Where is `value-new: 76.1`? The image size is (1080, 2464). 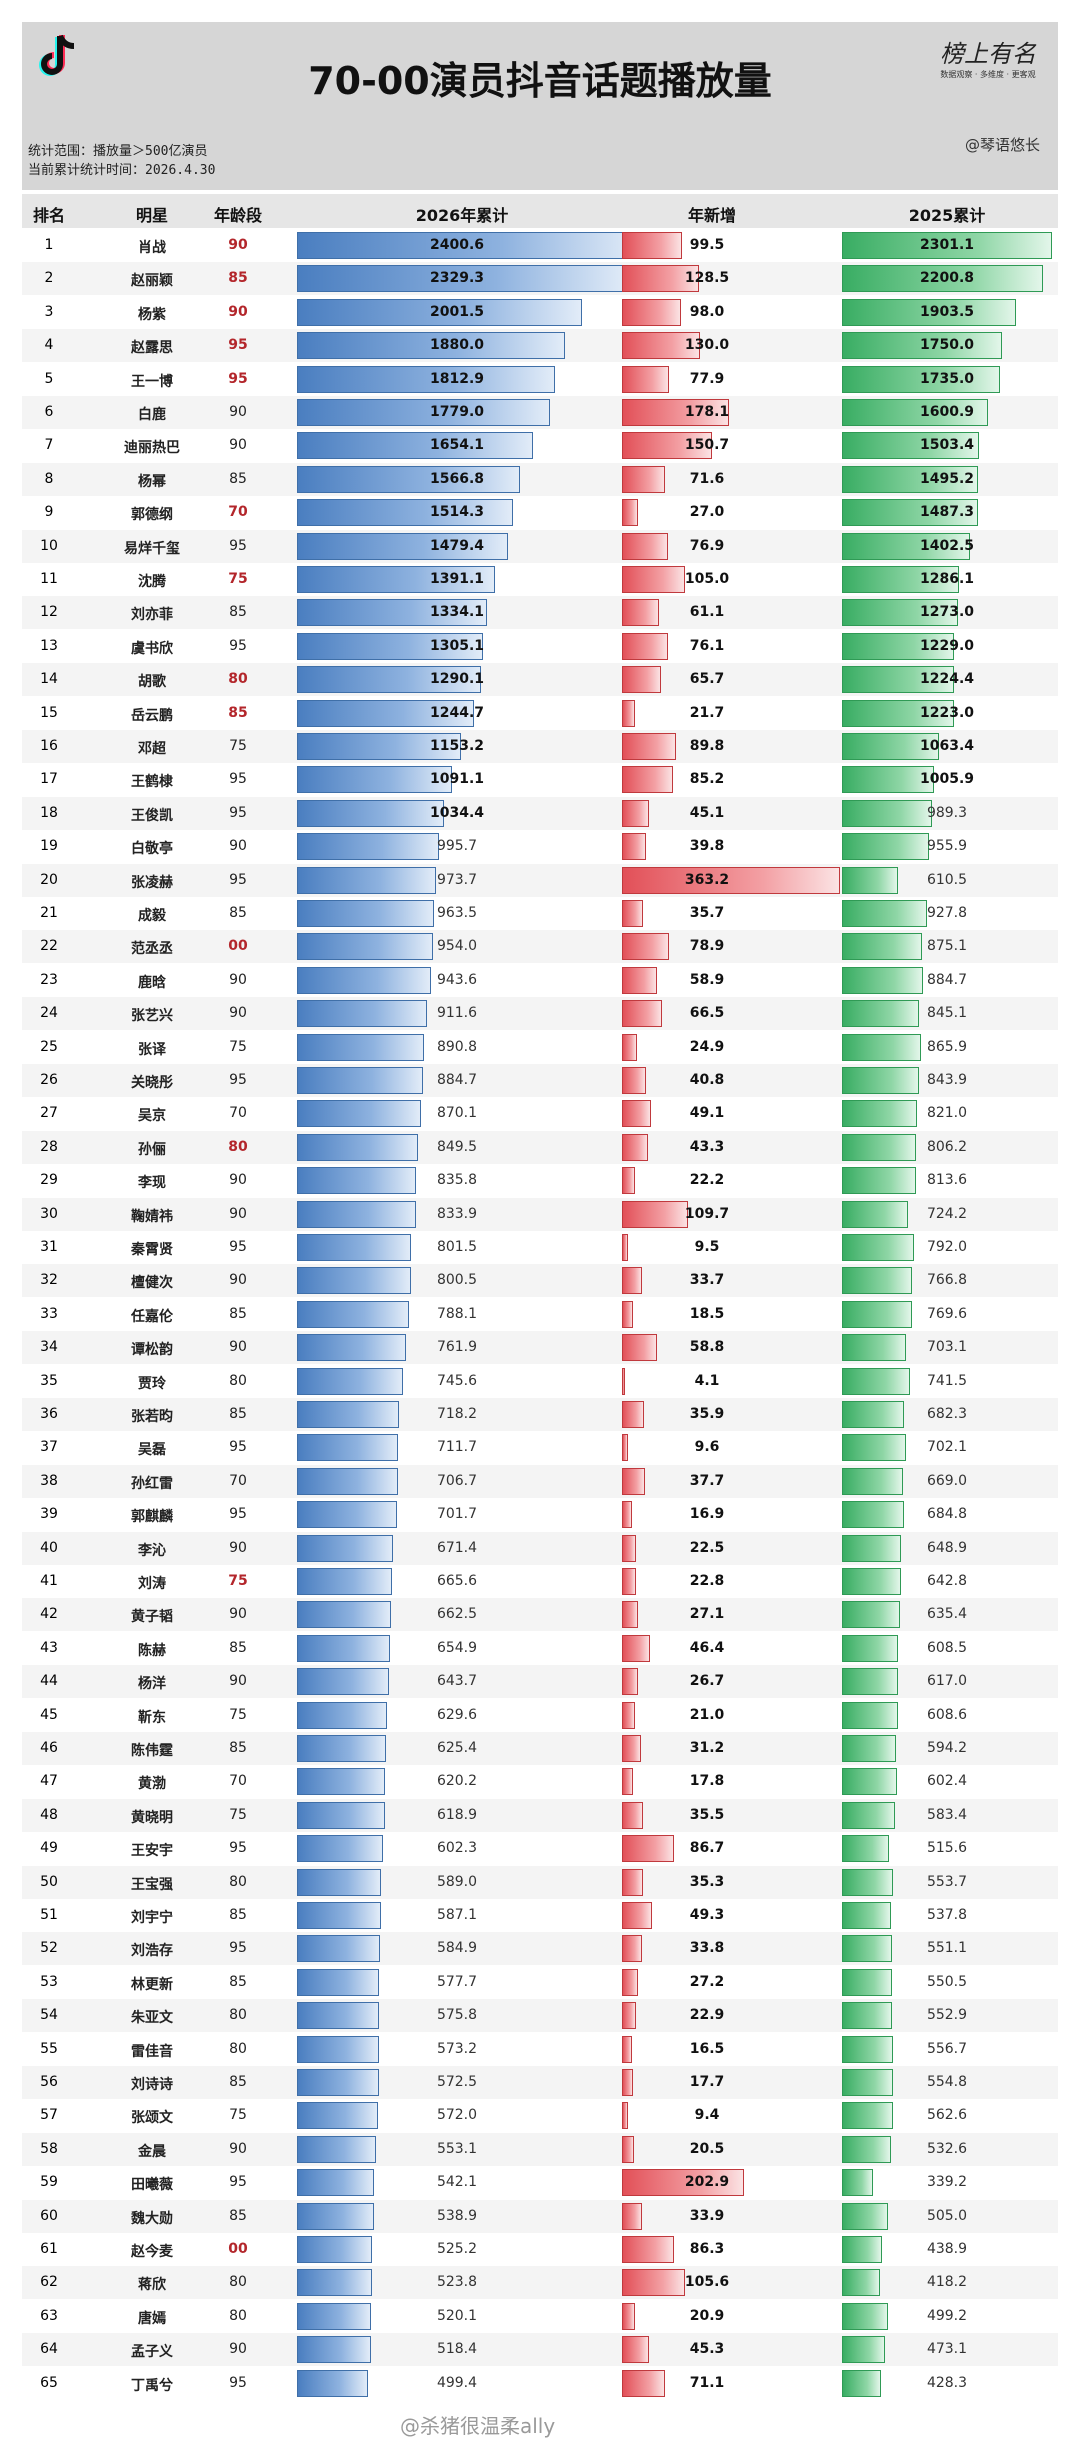
value-new: 76.1 is located at coordinates (707, 645).